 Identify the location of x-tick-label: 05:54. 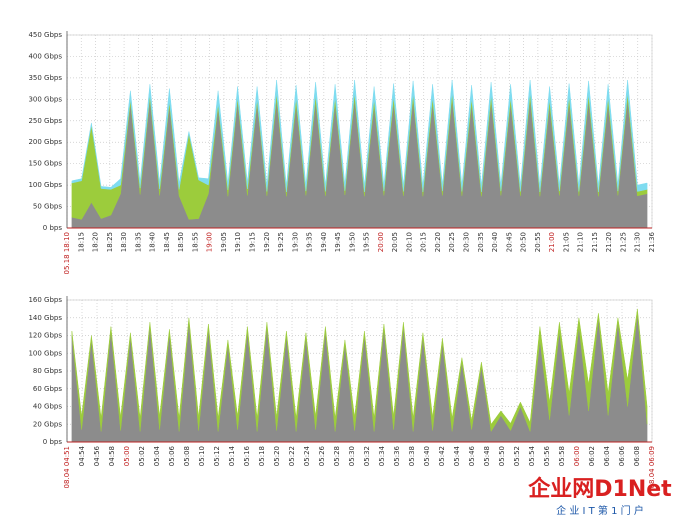
(532, 455).